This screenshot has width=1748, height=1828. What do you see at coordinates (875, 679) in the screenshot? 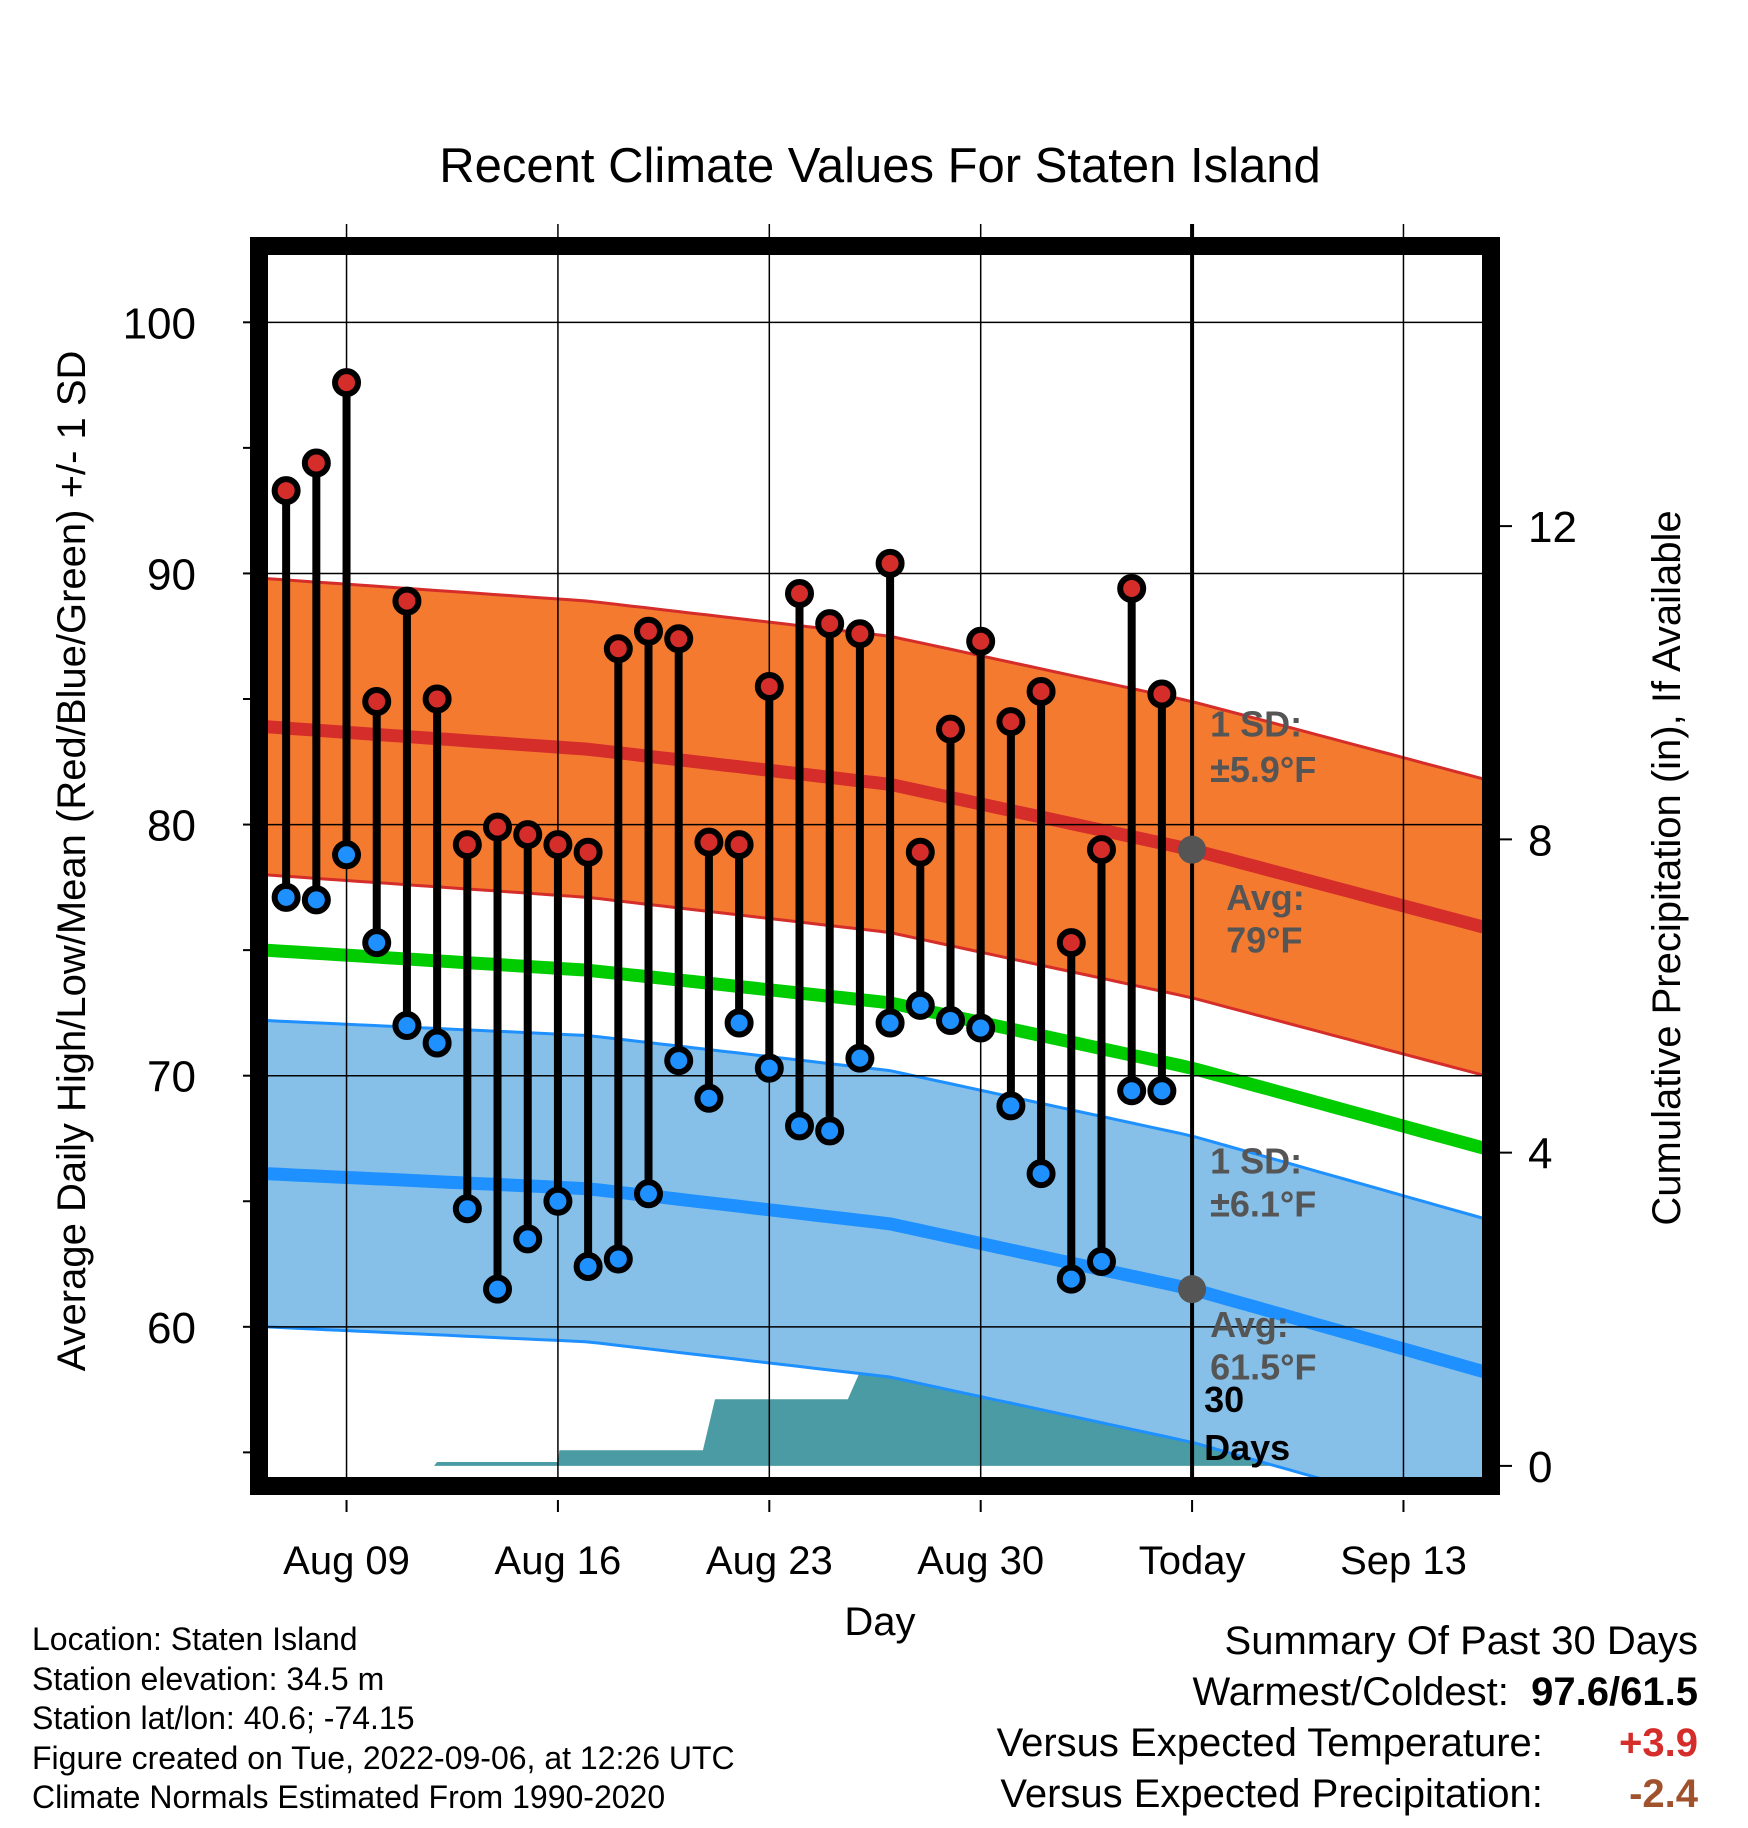
I see `high-band-upper-edge` at bounding box center [875, 679].